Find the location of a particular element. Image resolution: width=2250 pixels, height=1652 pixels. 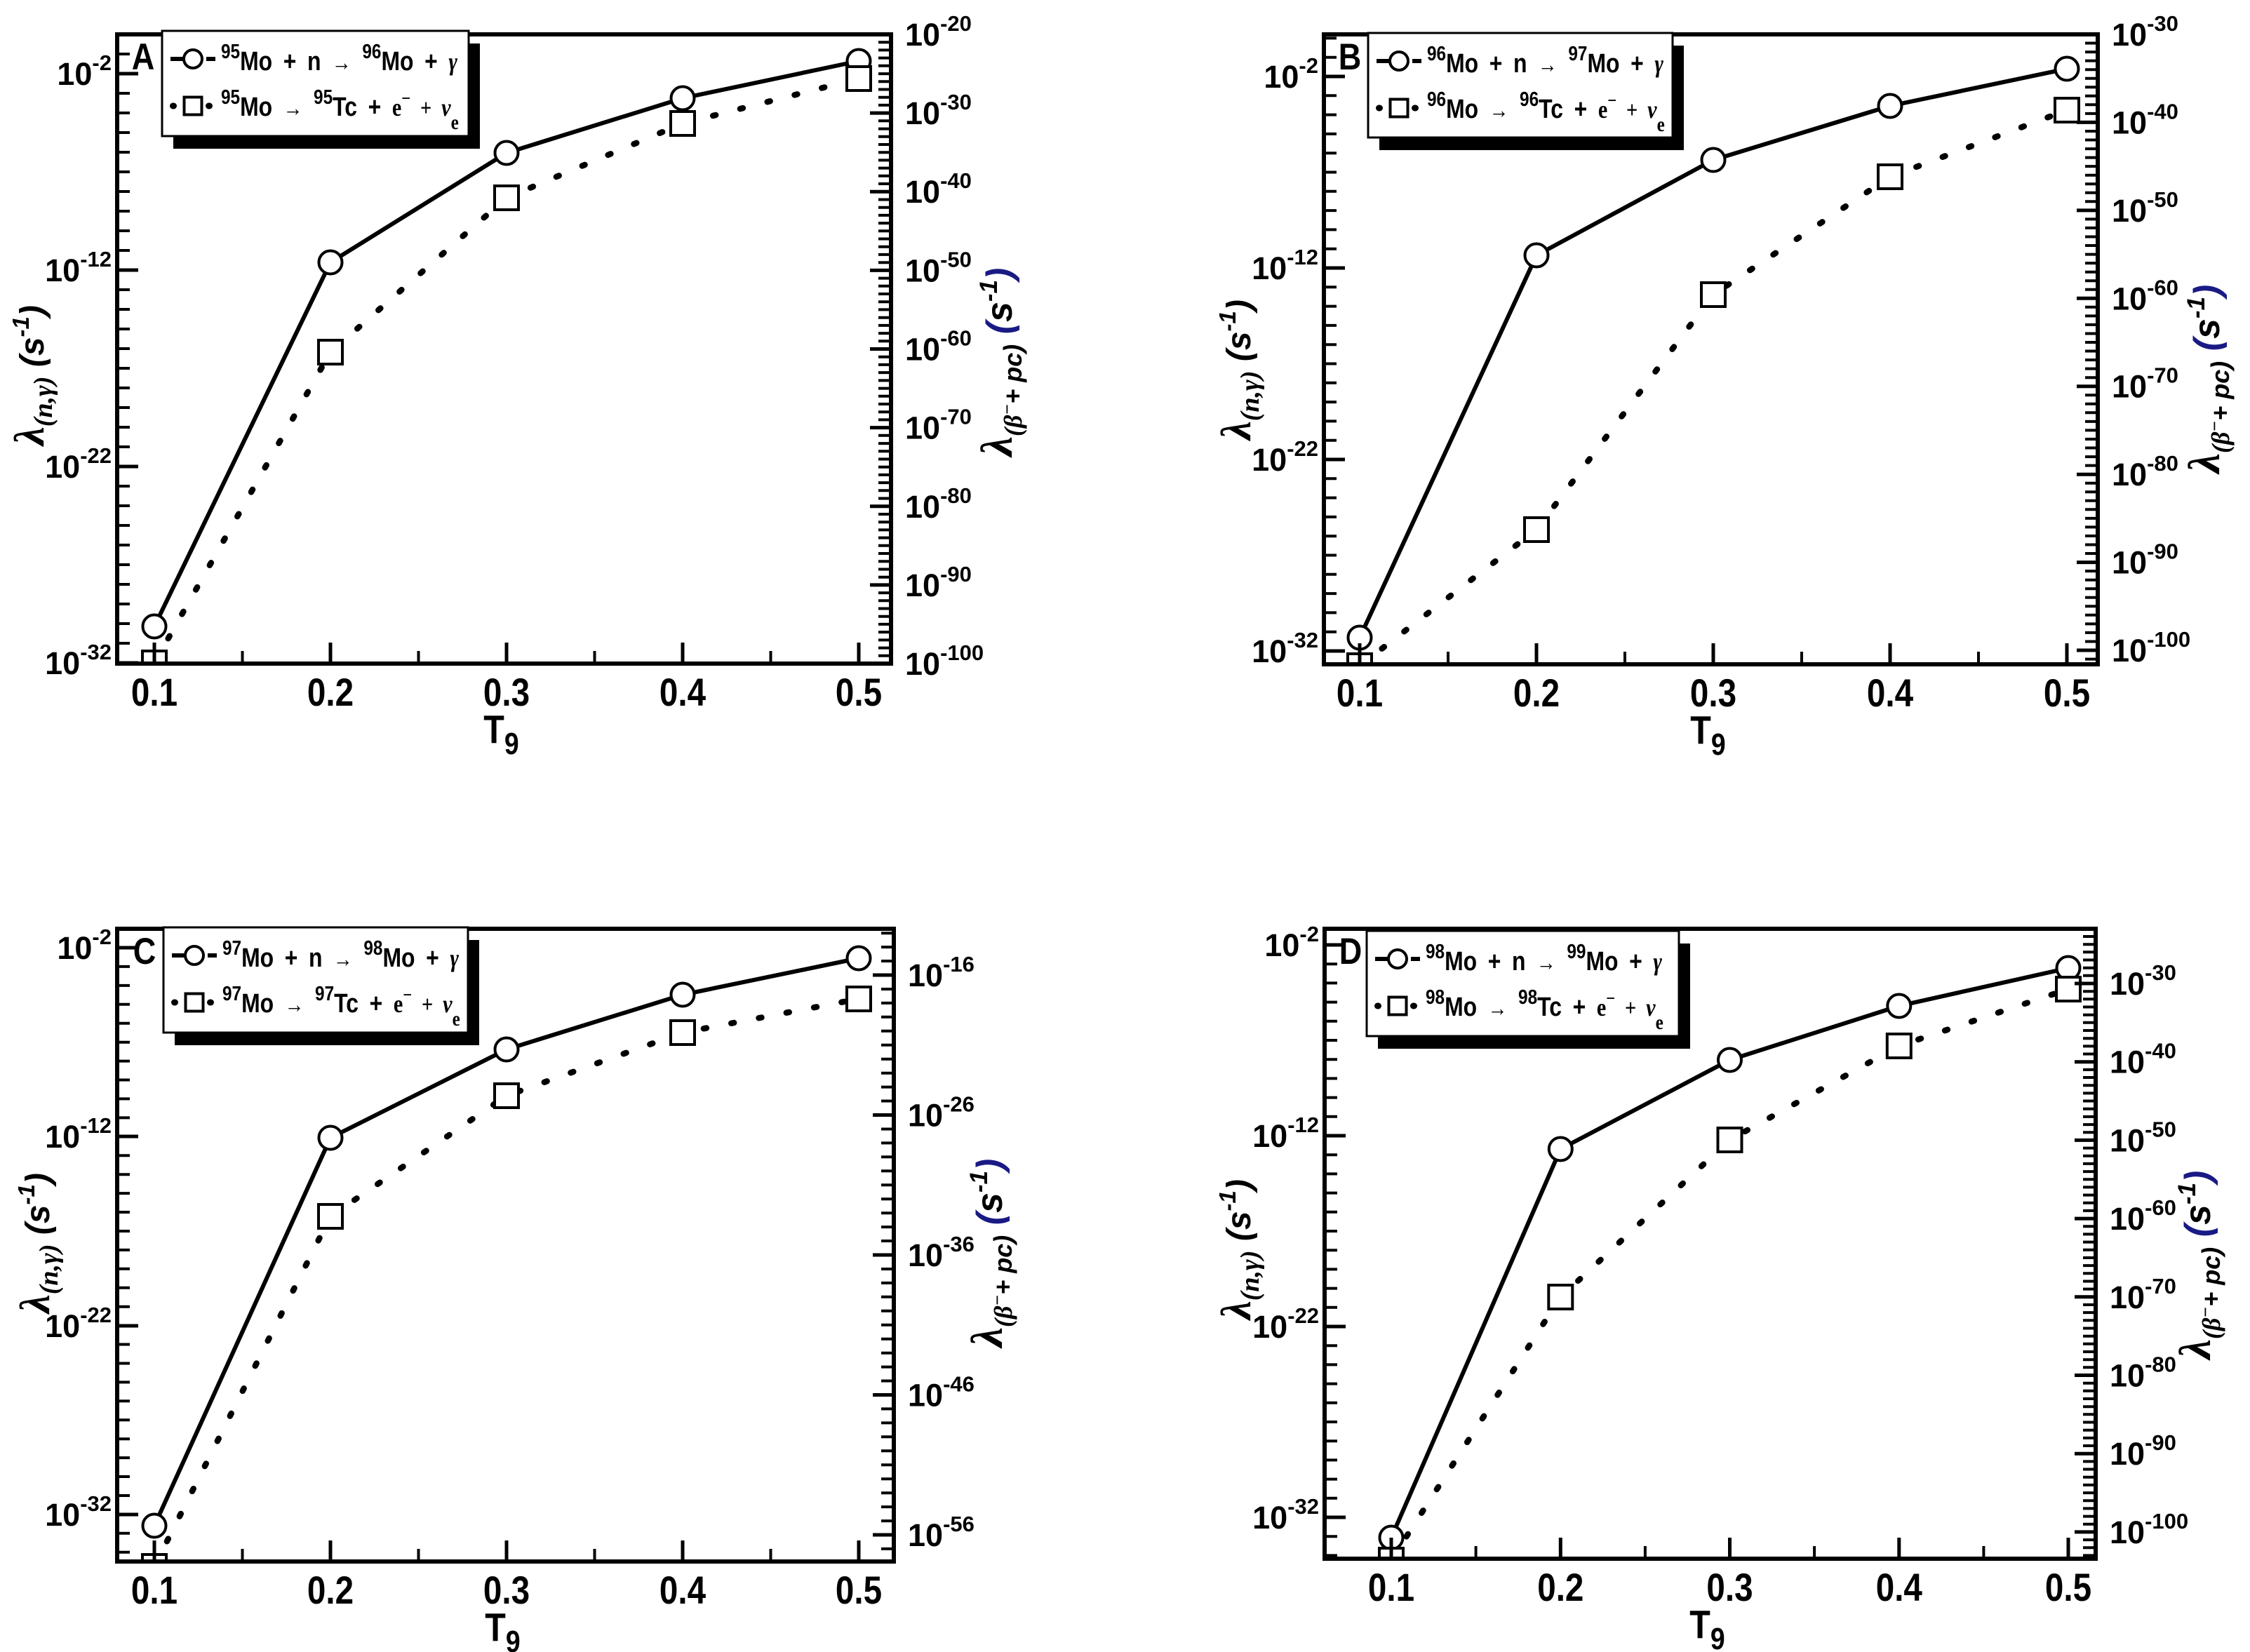

svg-text: 10-16 is located at coordinates (942, 972).